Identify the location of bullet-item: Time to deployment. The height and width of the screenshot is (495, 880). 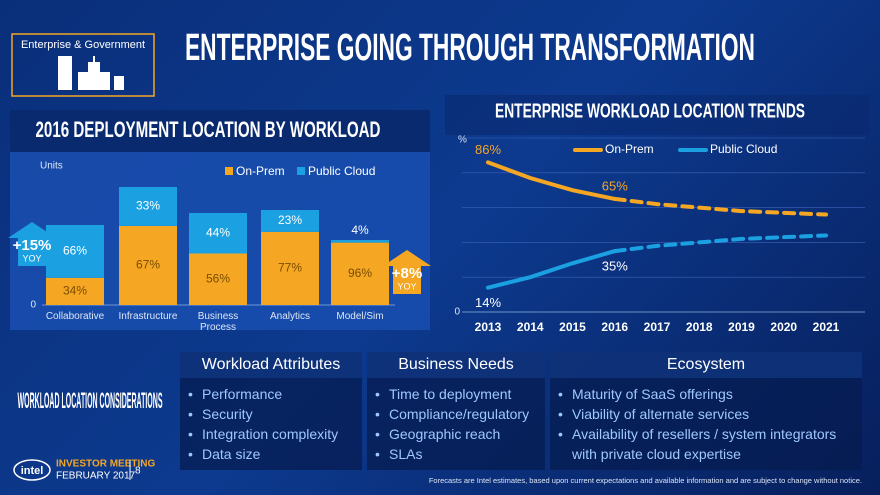
(456, 394).